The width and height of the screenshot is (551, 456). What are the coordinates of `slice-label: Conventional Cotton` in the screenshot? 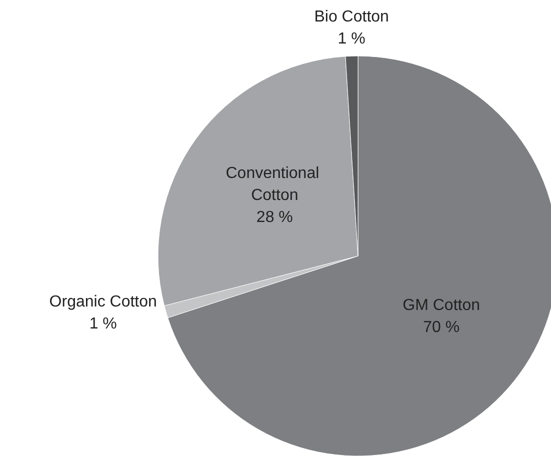 It's located at (275, 184).